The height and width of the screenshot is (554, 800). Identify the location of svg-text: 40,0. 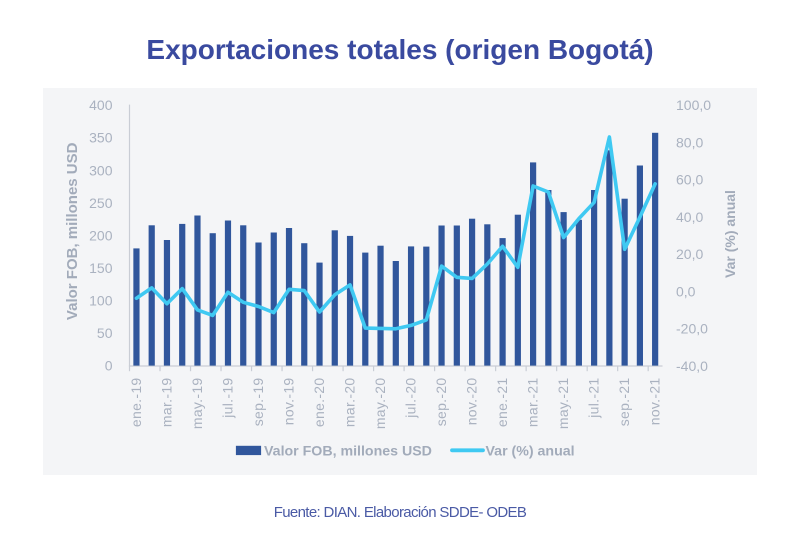
(689, 217).